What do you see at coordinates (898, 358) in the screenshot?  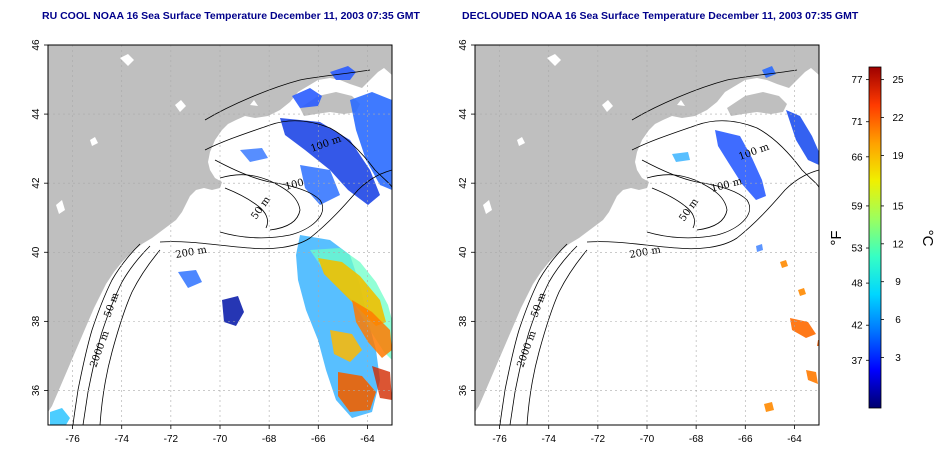 I see `celsius-tick-label: 3` at bounding box center [898, 358].